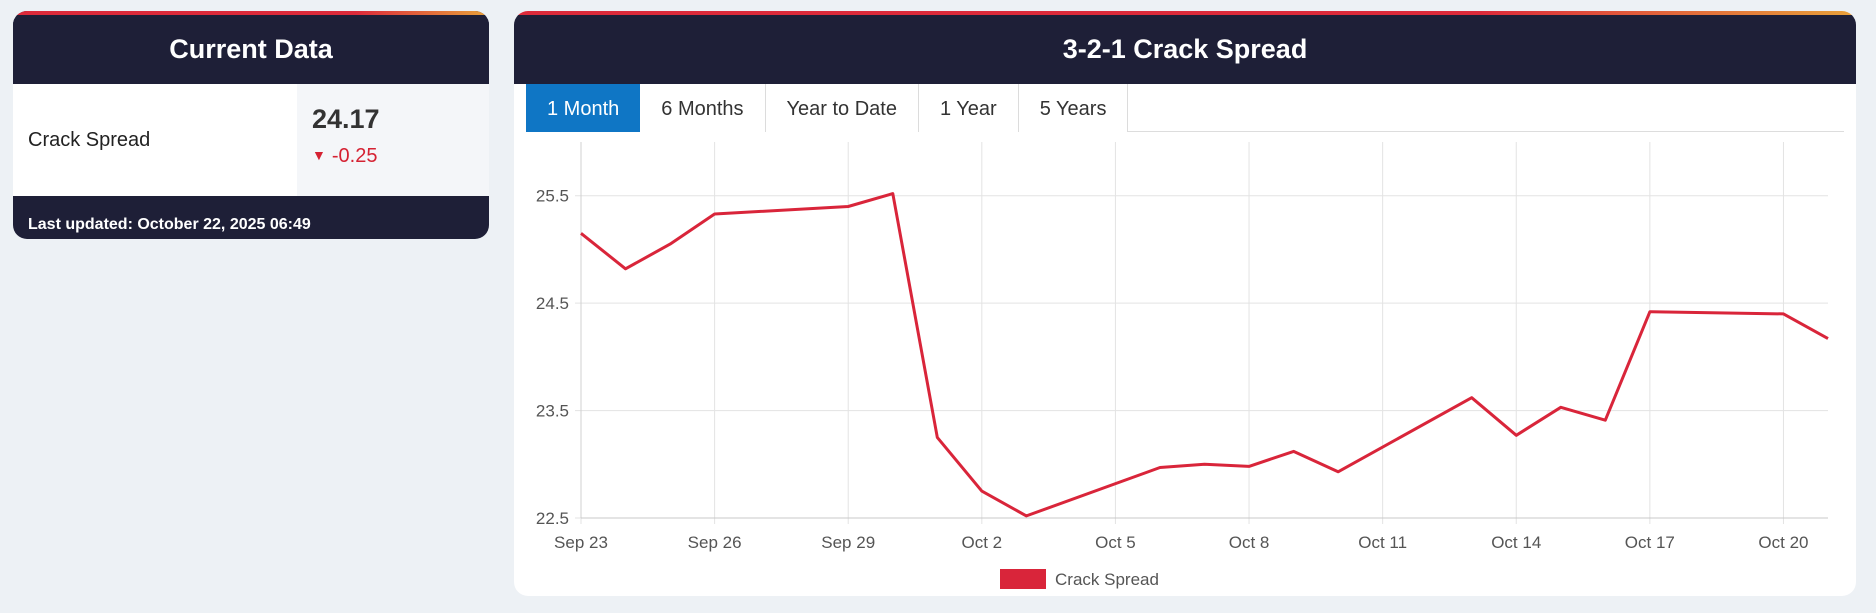  I want to click on x-tick-label: Oct 11, so click(1382, 542).